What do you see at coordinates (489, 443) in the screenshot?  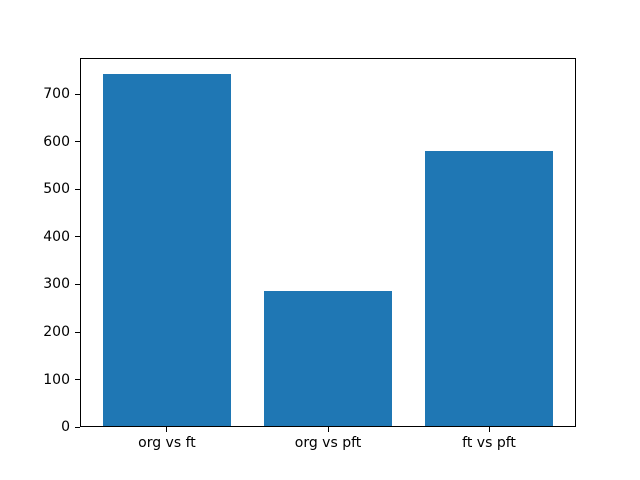 I see `x-tick-label: ft vs pft` at bounding box center [489, 443].